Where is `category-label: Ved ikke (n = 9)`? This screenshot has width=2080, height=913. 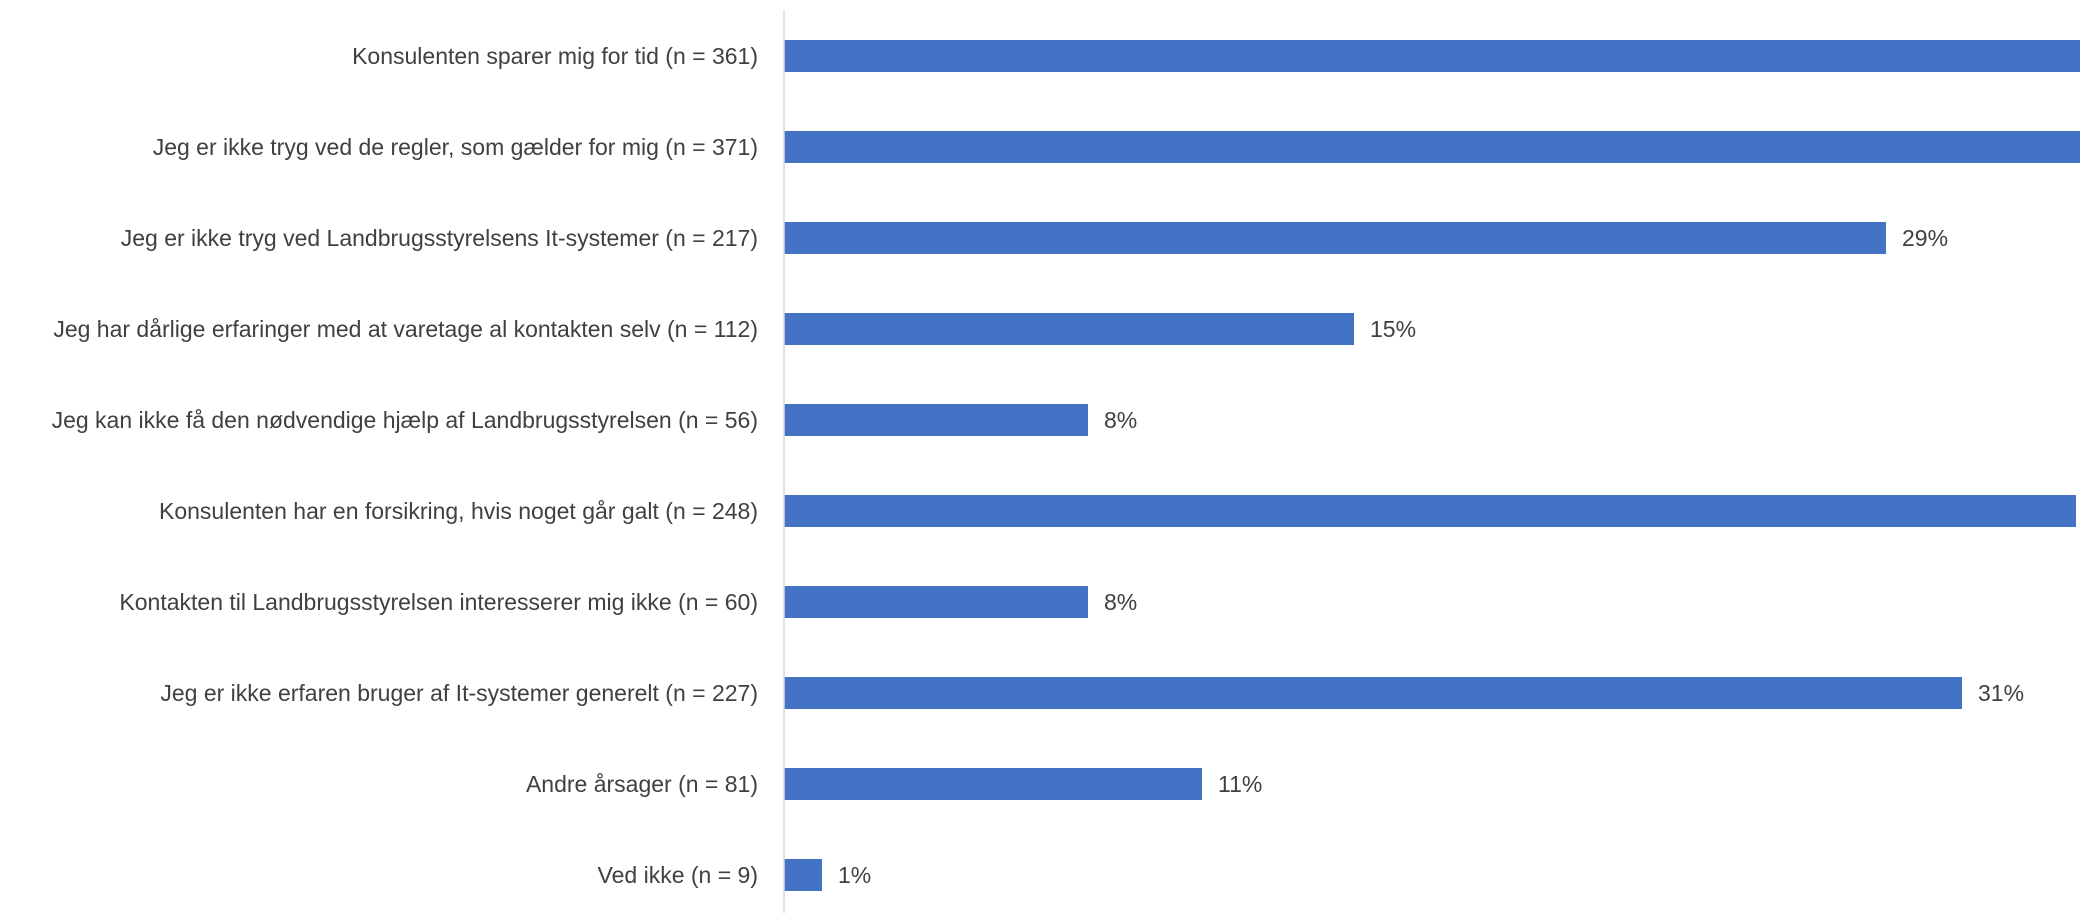 category-label: Ved ikke (n = 9) is located at coordinates (678, 875).